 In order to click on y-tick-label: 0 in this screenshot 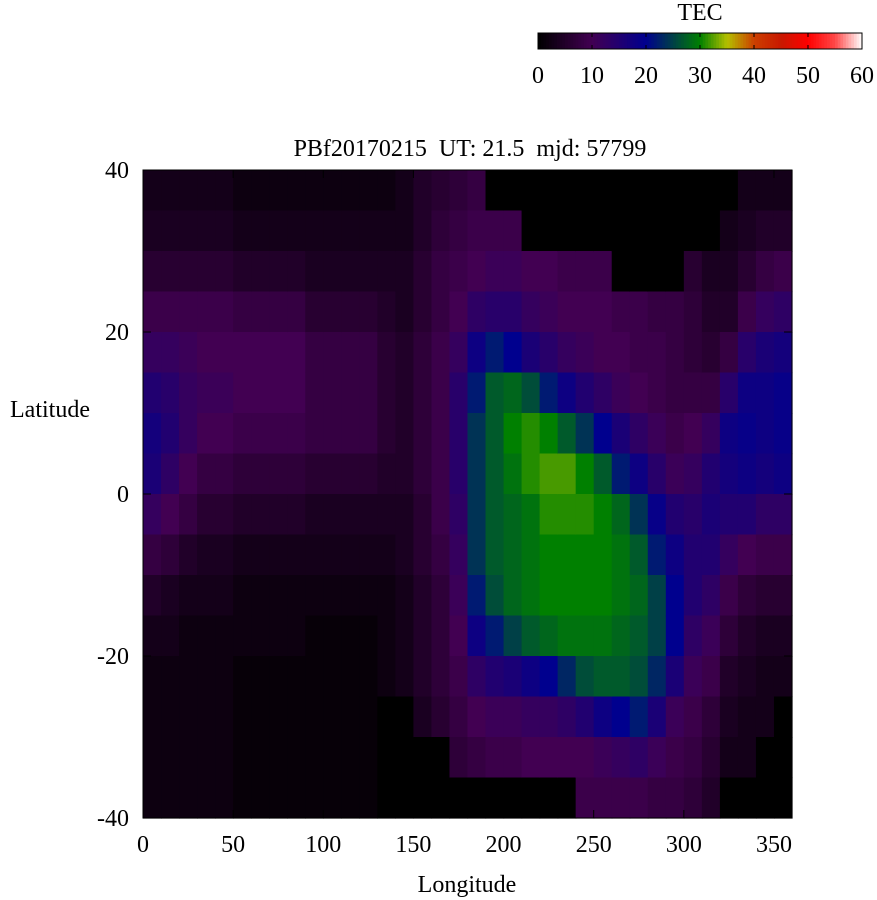, I will do `click(123, 495)`.